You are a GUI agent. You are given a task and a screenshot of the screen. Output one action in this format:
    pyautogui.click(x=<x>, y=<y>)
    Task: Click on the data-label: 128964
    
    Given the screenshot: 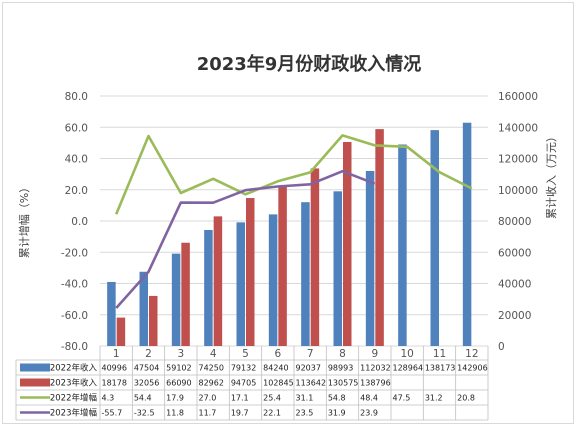 What is the action you would take?
    pyautogui.click(x=408, y=368)
    